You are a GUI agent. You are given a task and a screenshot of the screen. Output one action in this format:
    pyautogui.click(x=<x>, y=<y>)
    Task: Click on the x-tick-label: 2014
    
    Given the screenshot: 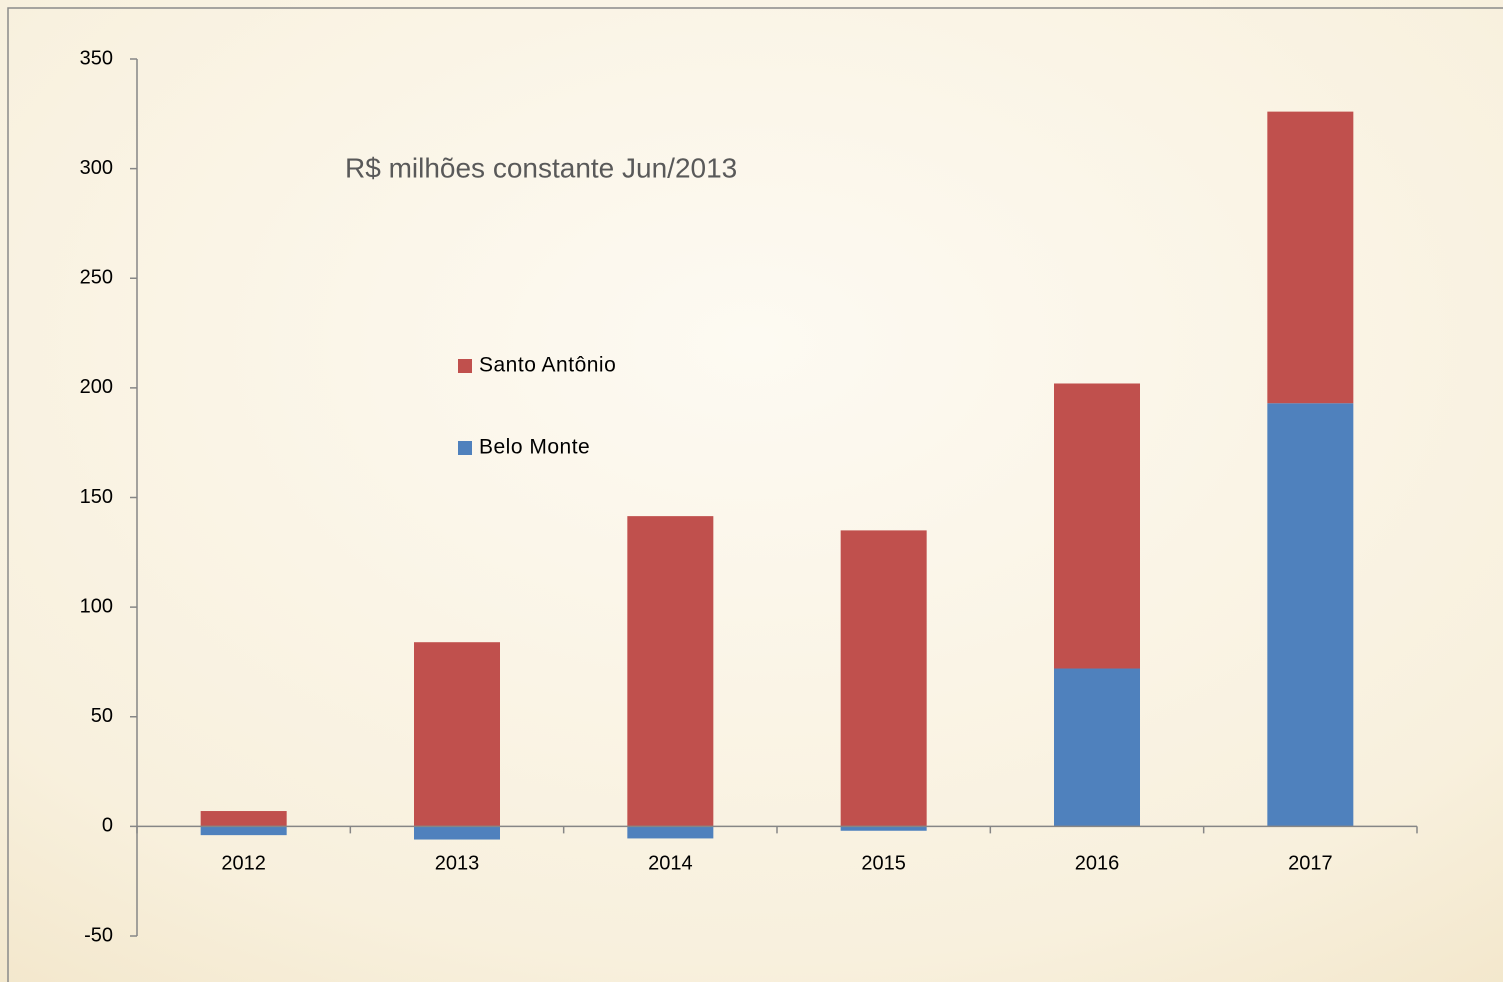 What is the action you would take?
    pyautogui.click(x=670, y=864)
    